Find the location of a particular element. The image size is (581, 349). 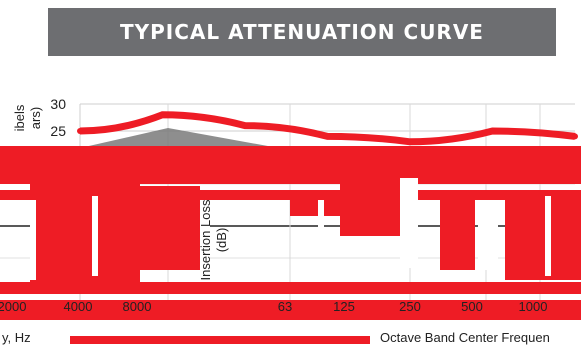

chart-title: TYPICAL ATTENUATION CURVE is located at coordinates (302, 32).